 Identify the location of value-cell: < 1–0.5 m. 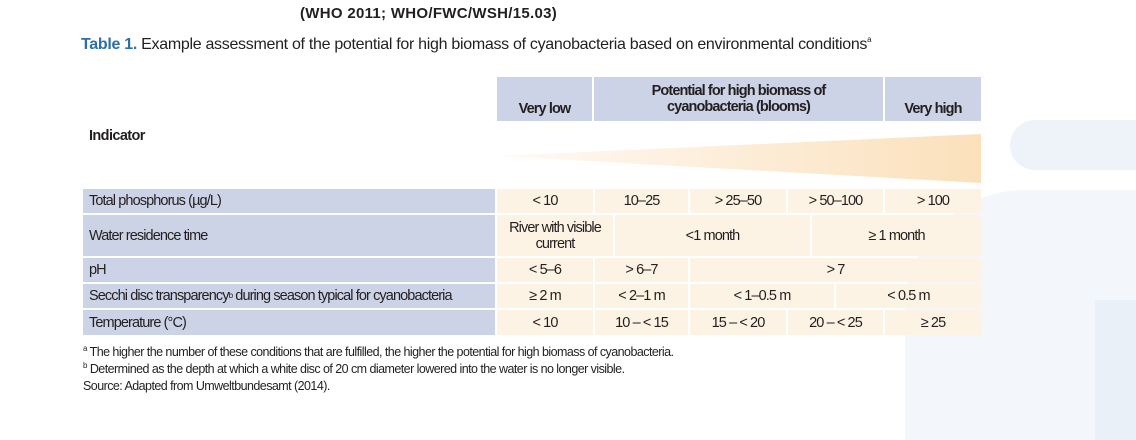
(762, 296).